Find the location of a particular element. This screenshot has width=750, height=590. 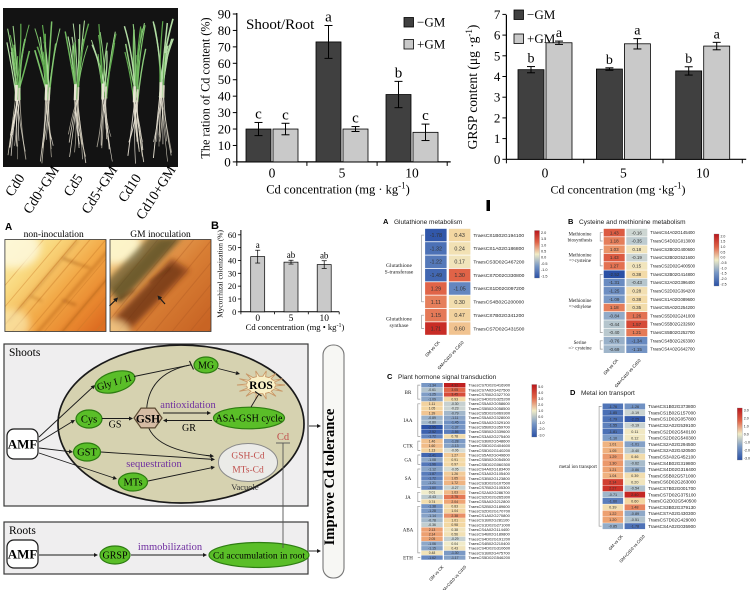

svg-text: 0.30 is located at coordinates (459, 303).